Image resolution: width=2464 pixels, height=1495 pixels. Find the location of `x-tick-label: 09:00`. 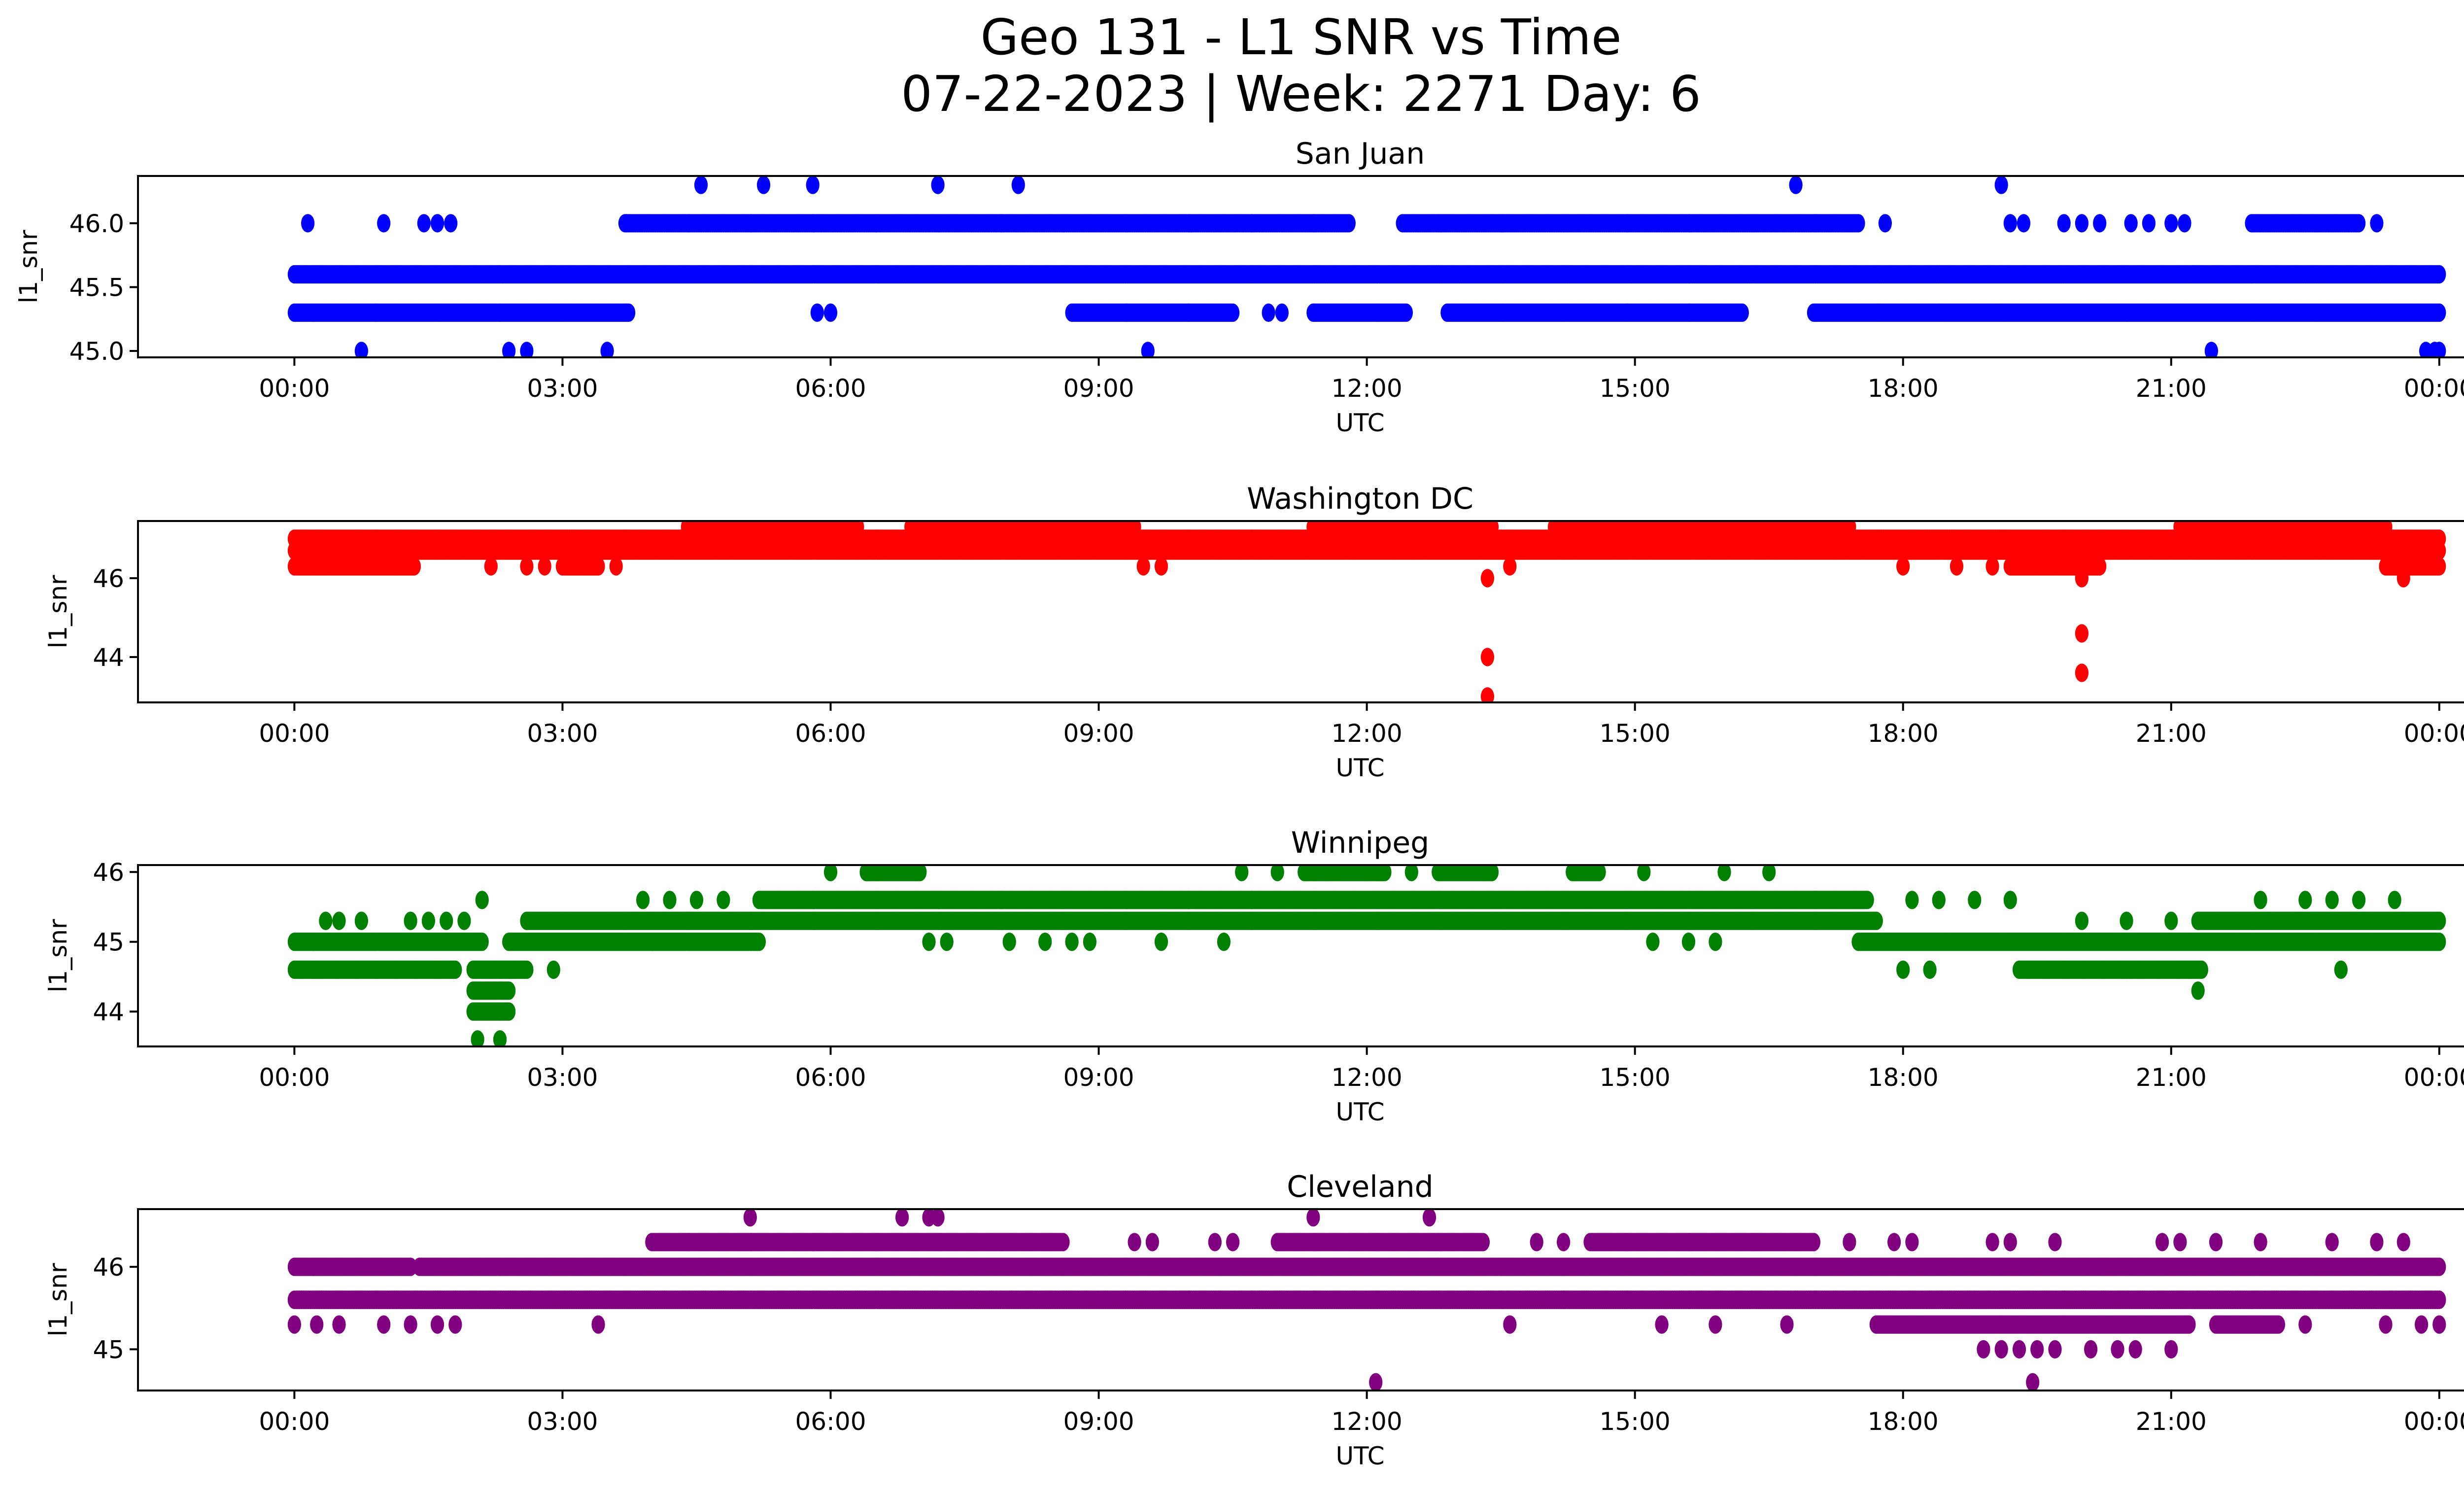

x-tick-label: 09:00 is located at coordinates (1098, 388).